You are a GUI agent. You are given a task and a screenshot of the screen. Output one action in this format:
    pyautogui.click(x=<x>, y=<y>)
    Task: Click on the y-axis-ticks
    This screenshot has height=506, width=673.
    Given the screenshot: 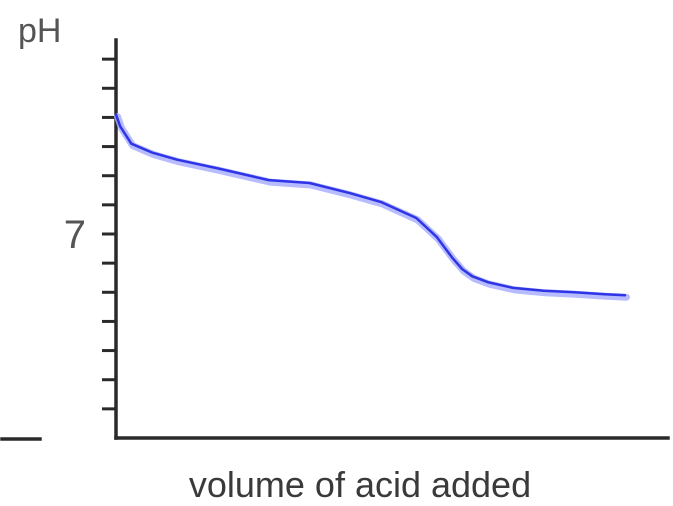 What is the action you would take?
    pyautogui.click(x=109, y=234)
    